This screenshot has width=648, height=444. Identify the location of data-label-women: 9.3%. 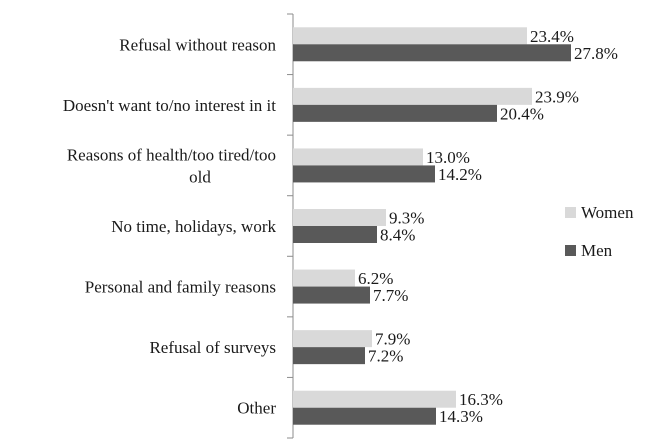
(406, 218).